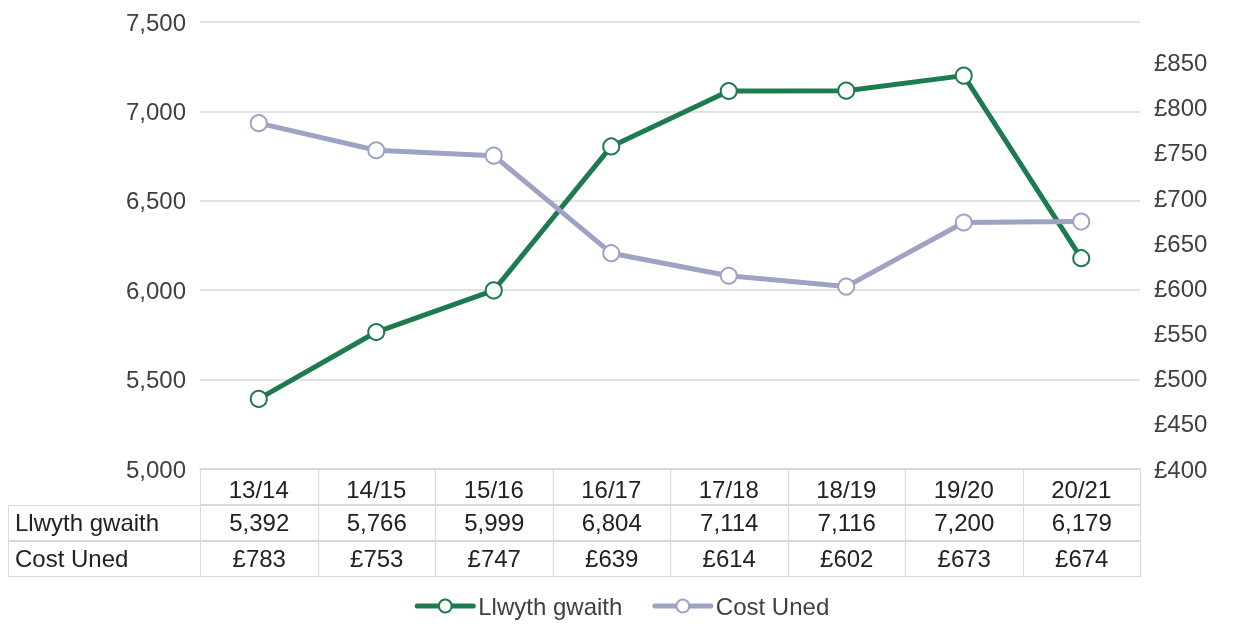 The image size is (1244, 633). What do you see at coordinates (550, 606) in the screenshot?
I see `legend-label: Llwyth gwaith` at bounding box center [550, 606].